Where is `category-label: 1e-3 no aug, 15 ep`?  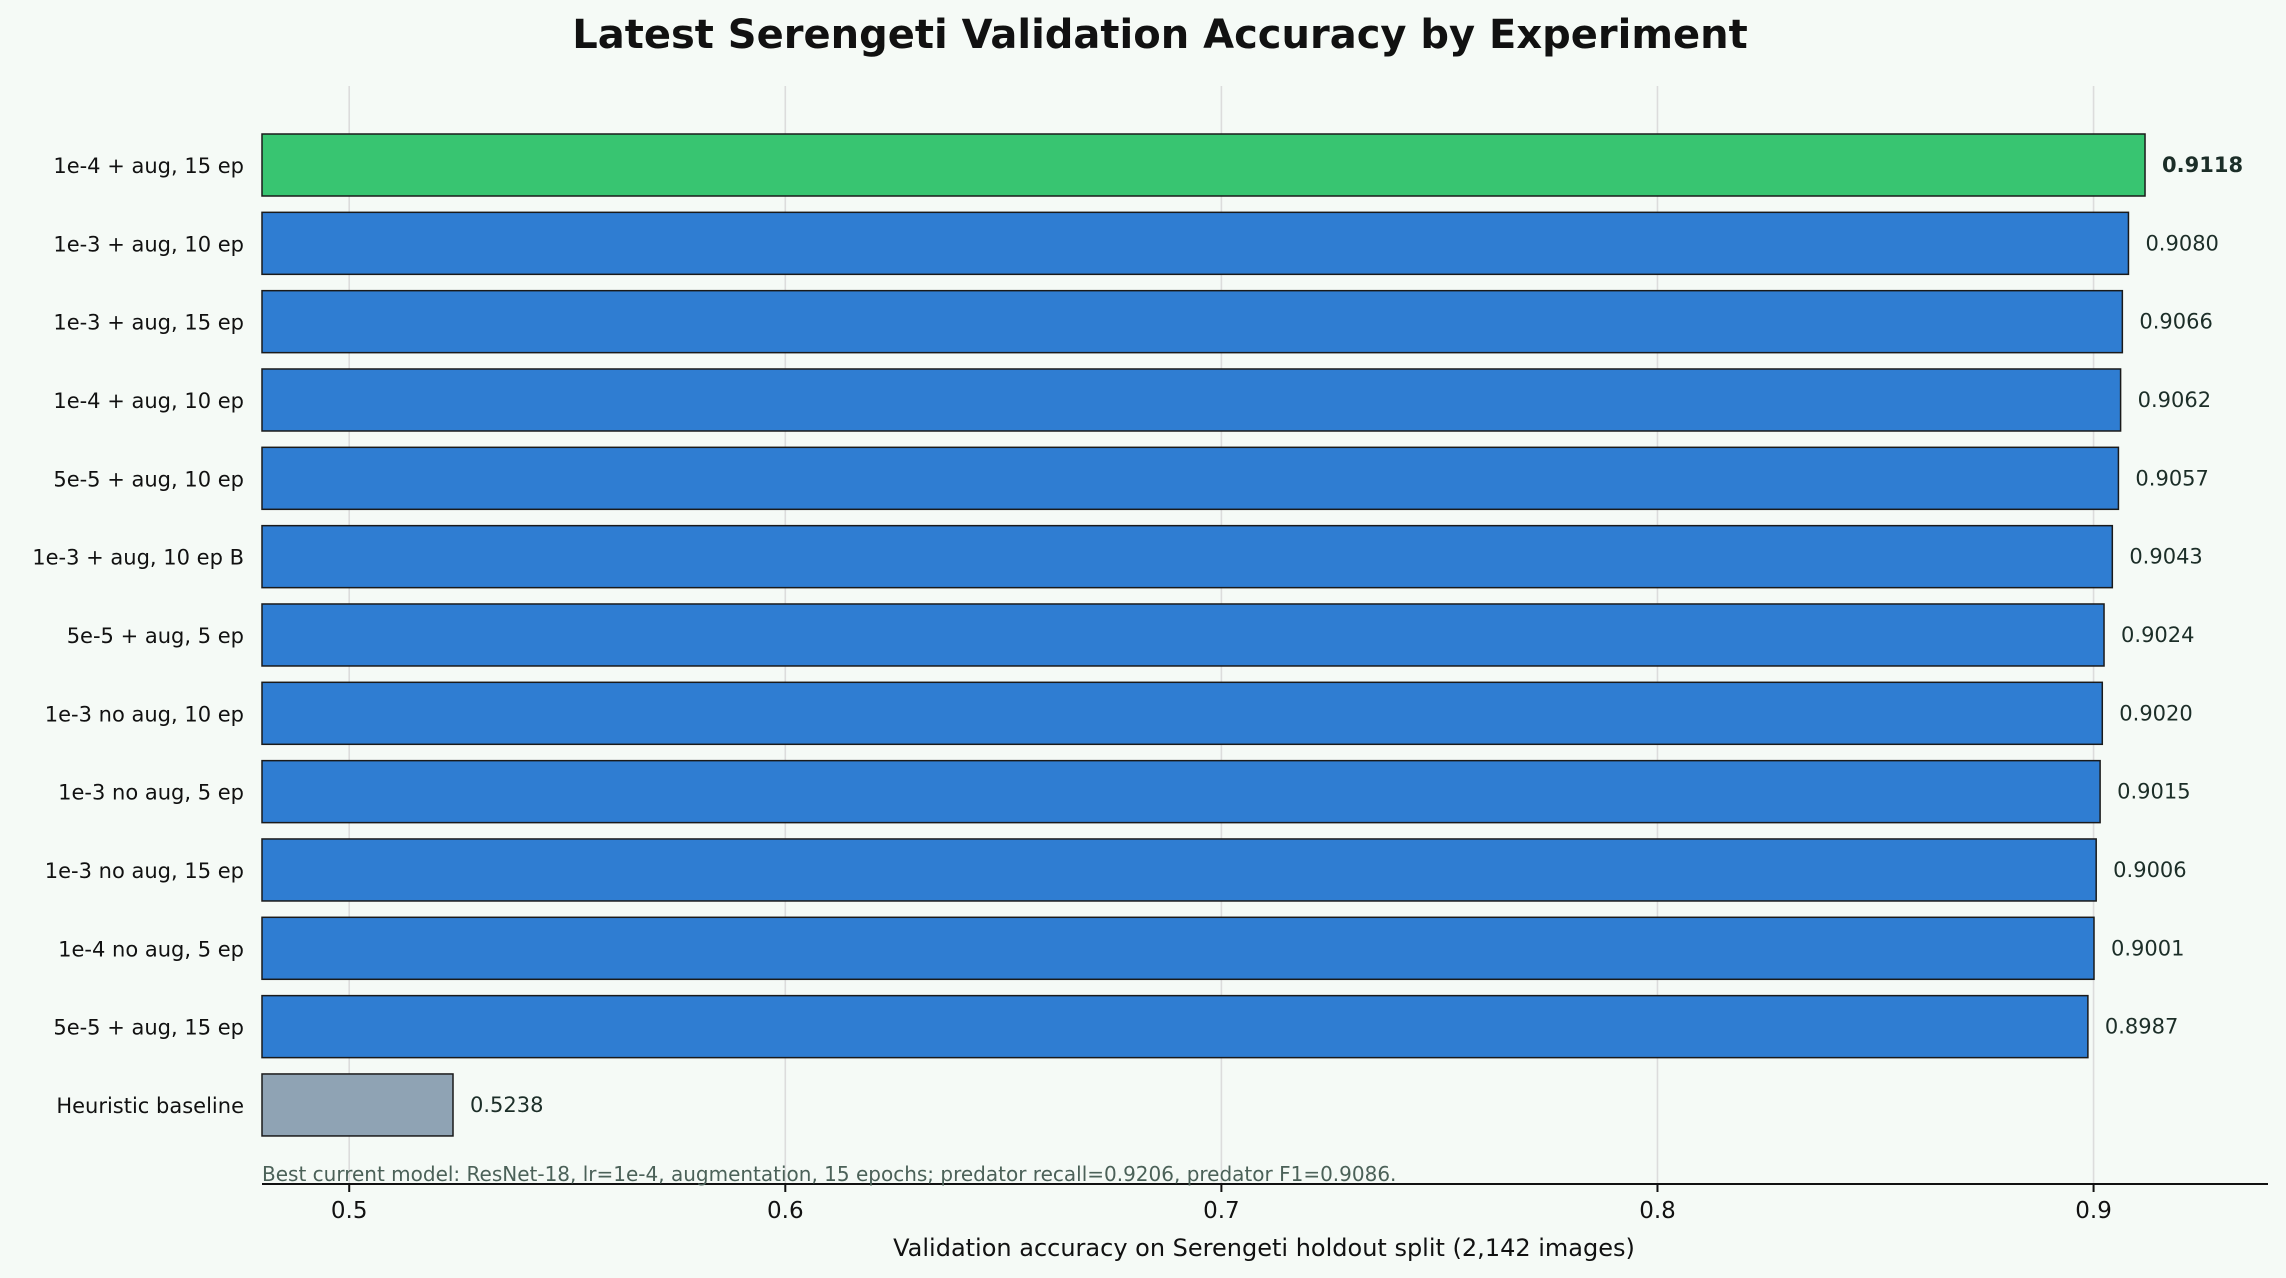
category-label: 1e-3 no aug, 15 ep is located at coordinates (144, 871).